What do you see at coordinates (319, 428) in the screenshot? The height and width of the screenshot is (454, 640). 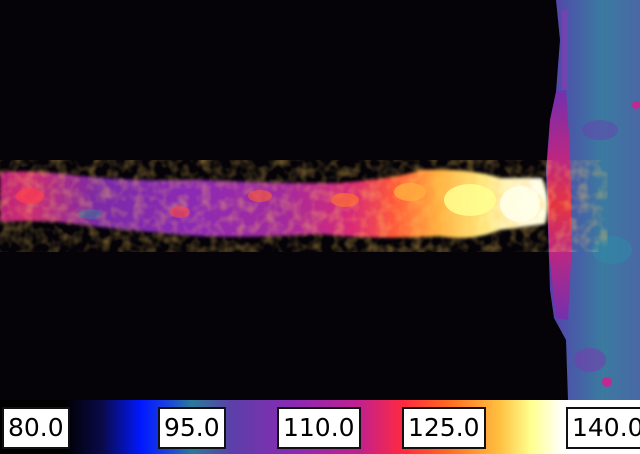 I see `scale-label-110: 110.0` at bounding box center [319, 428].